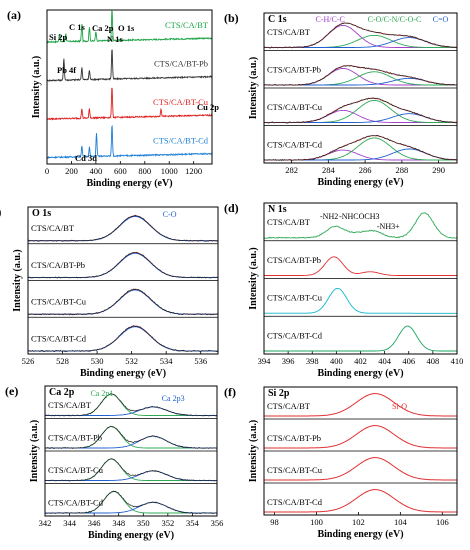 The width and height of the screenshot is (470, 550). What do you see at coordinates (277, 209) in the screenshot?
I see `panel-title: N 1s` at bounding box center [277, 209].